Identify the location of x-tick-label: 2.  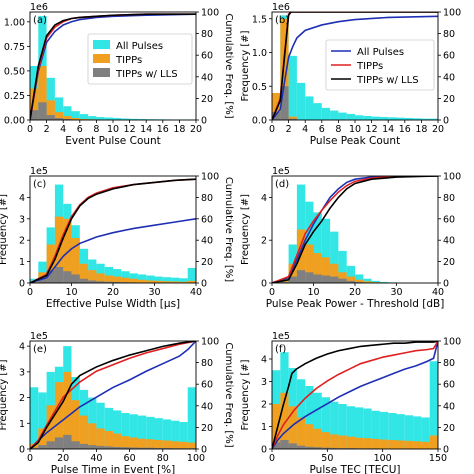
(47, 129).